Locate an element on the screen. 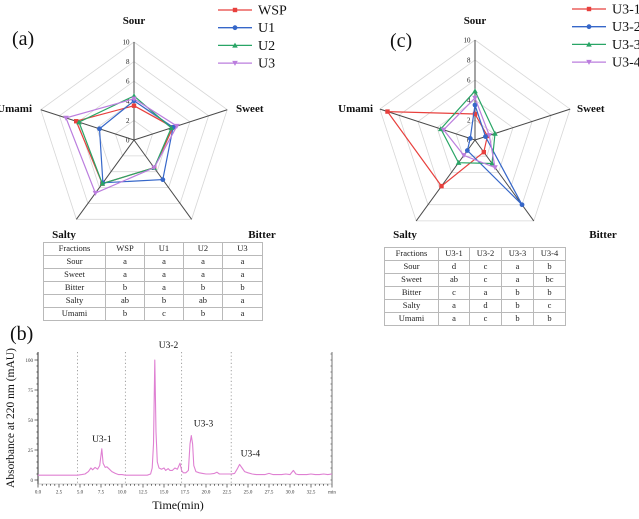 The image size is (639, 519). table-header-cell: U2 is located at coordinates (203, 249).